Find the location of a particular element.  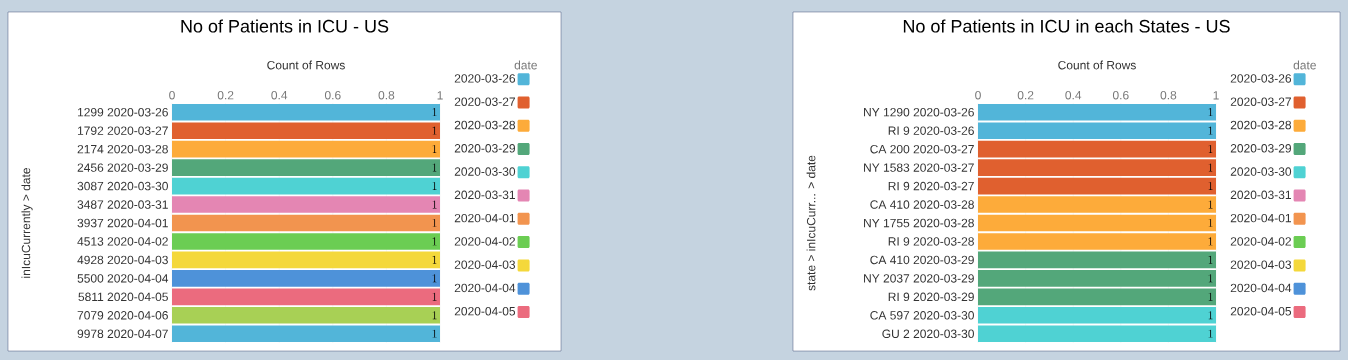

y-tick-label: GU 2 2020-03-30 is located at coordinates (928, 334).